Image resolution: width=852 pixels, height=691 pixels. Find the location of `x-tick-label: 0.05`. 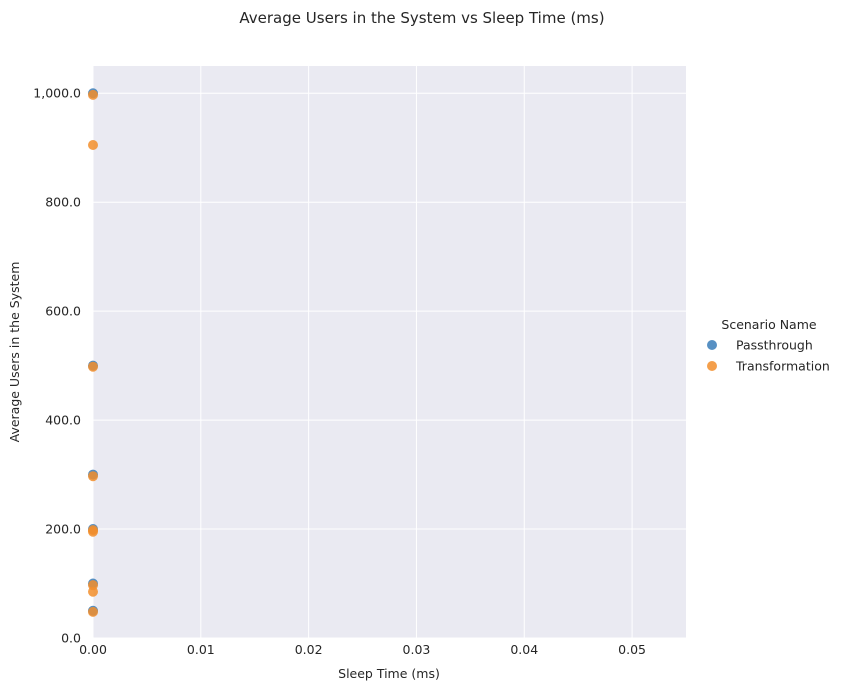

x-tick-label: 0.05 is located at coordinates (632, 649).